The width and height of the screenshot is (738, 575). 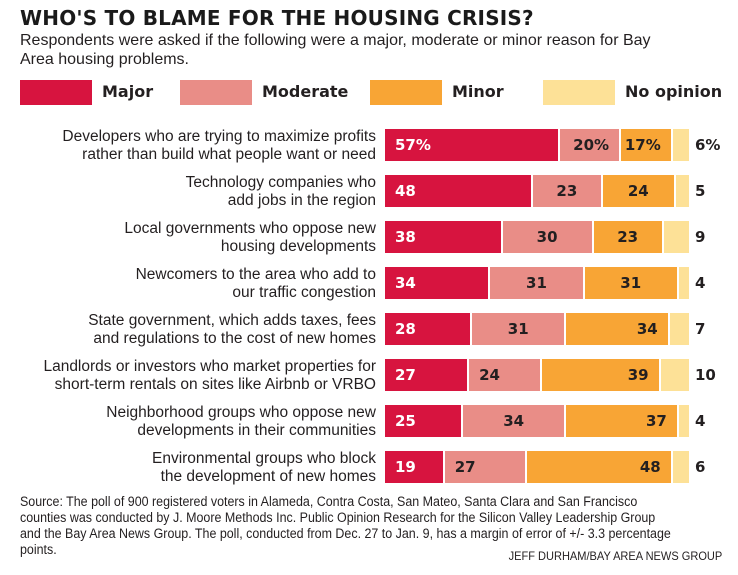 What do you see at coordinates (656, 421) in the screenshot?
I see `data-label-minor: 37` at bounding box center [656, 421].